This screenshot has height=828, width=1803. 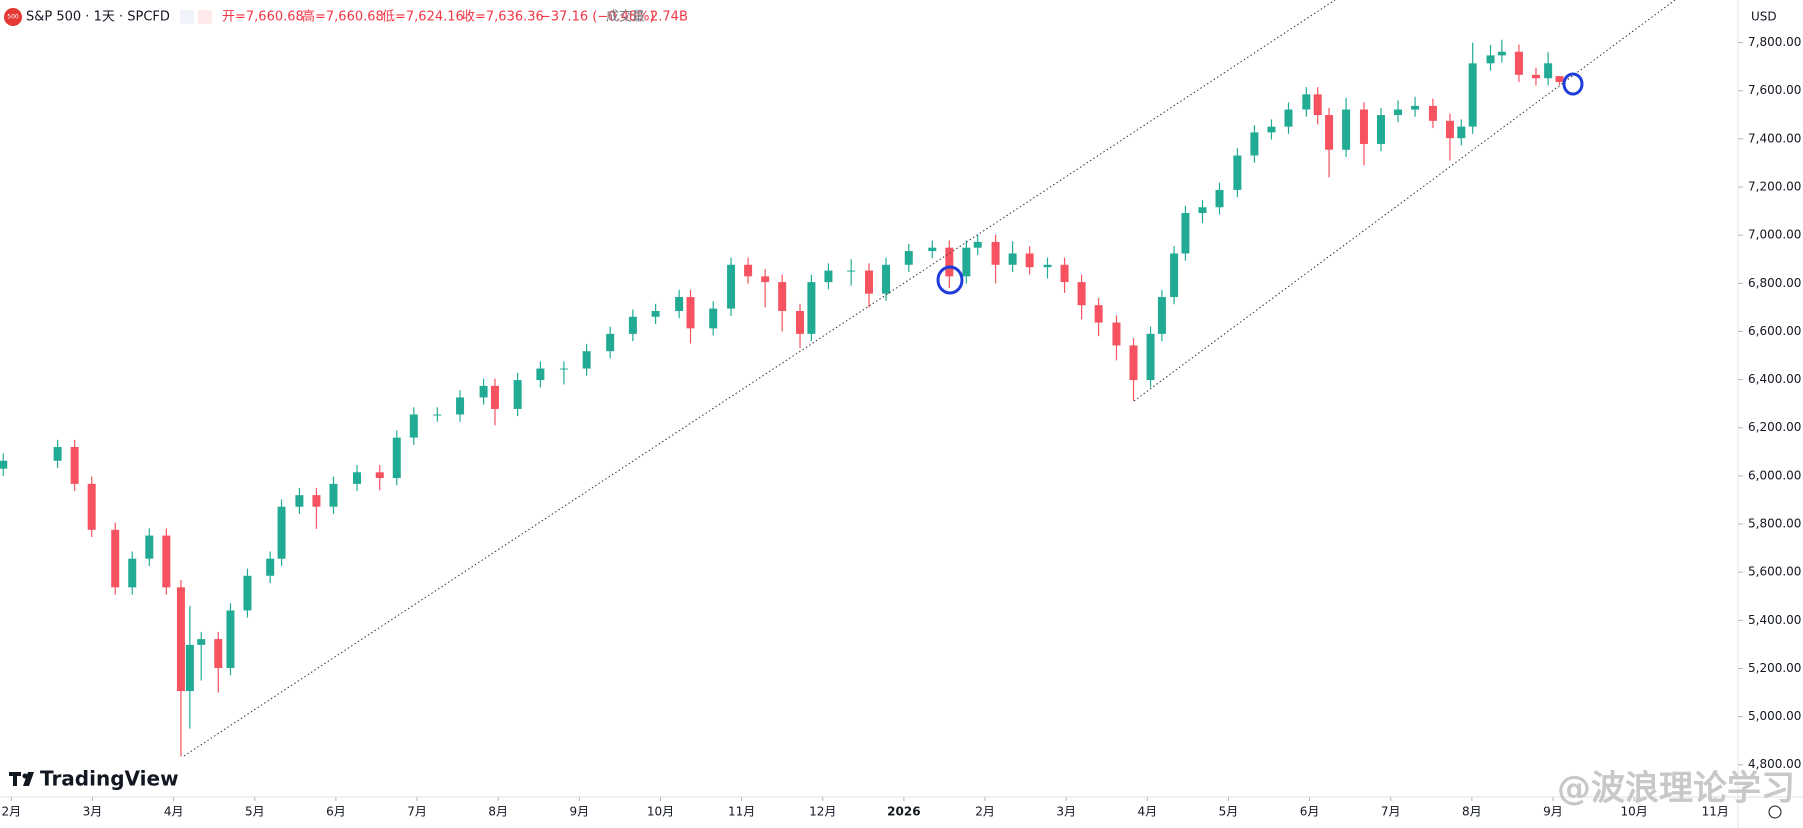 I want to click on ohlc-value: 开=7,660.68, so click(x=263, y=17).